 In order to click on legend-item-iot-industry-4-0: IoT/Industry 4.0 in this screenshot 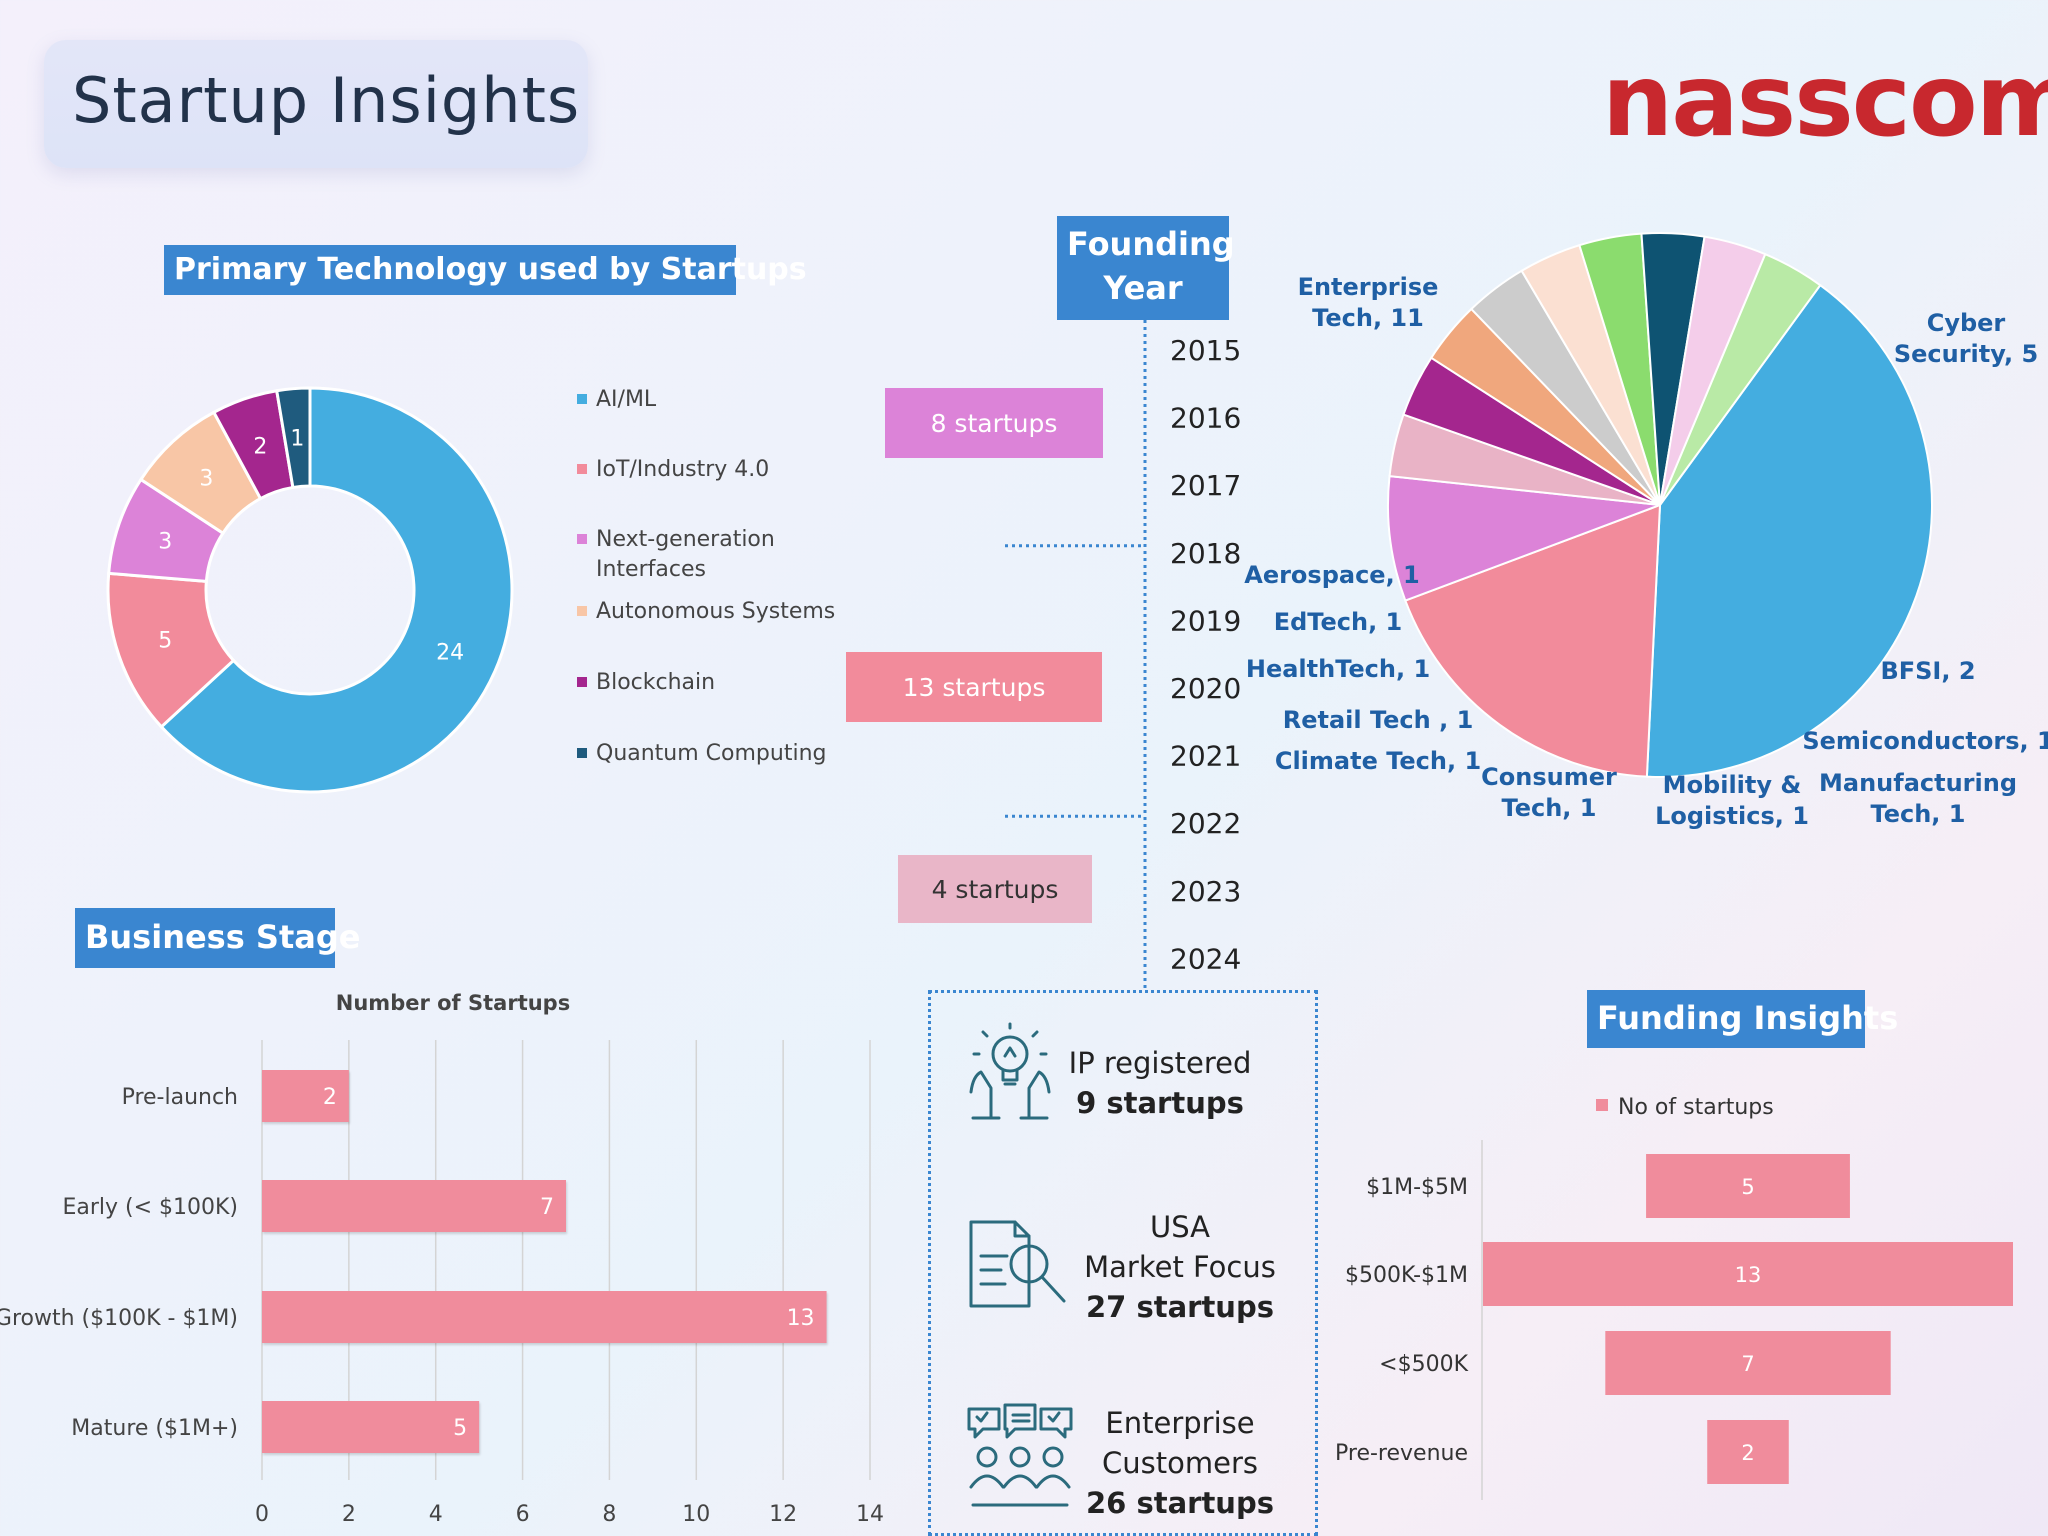, I will do `click(707, 470)`.